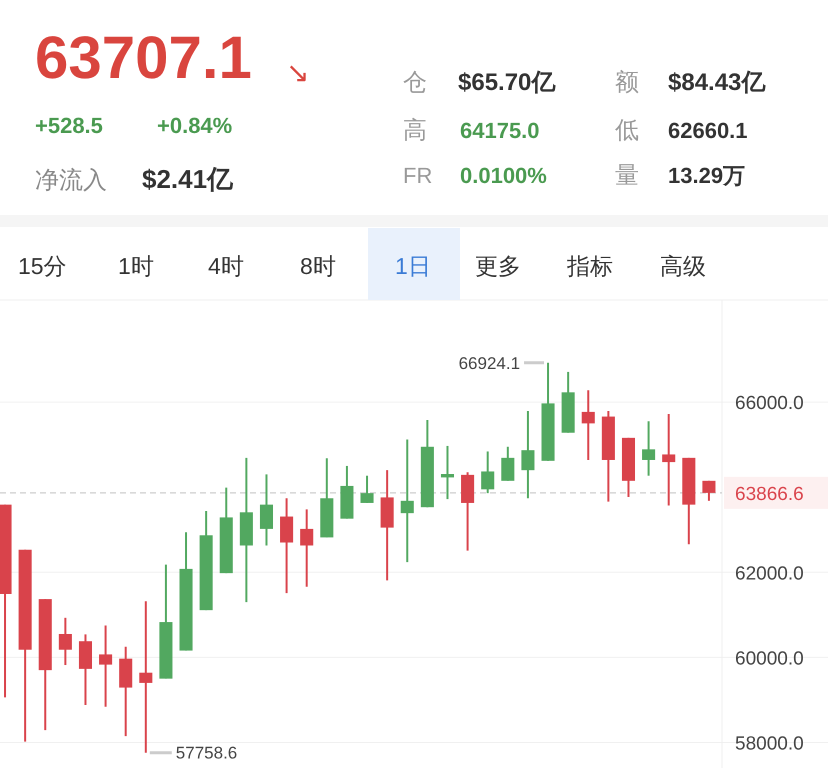 The image size is (828, 768). What do you see at coordinates (71, 180) in the screenshot?
I see `text: 净流入` at bounding box center [71, 180].